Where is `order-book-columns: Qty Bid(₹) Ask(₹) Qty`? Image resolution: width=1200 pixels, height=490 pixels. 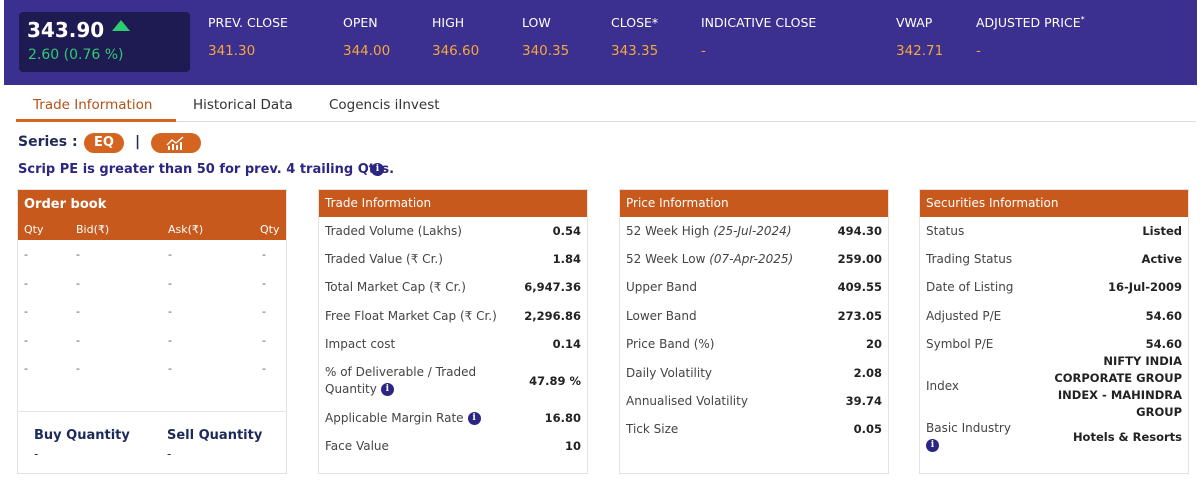
order-book-columns: Qty Bid(₹) Ask(₹) Qty is located at coordinates (152, 230).